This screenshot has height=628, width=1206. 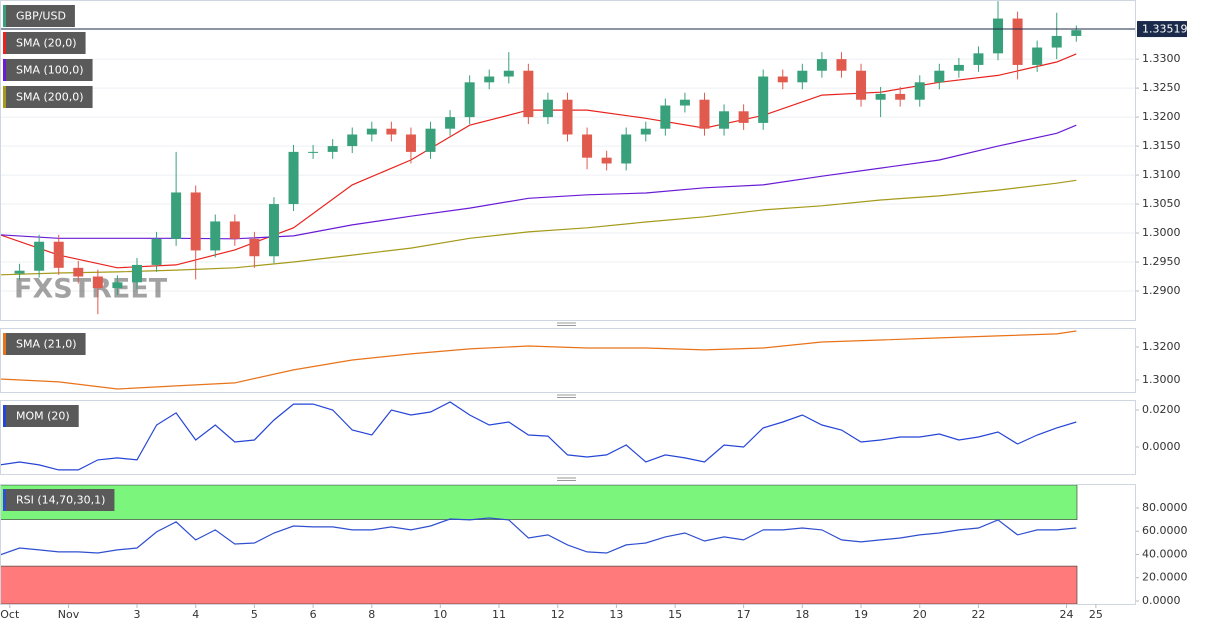 I want to click on y-tick-label: 0.0000, so click(x=1161, y=446).